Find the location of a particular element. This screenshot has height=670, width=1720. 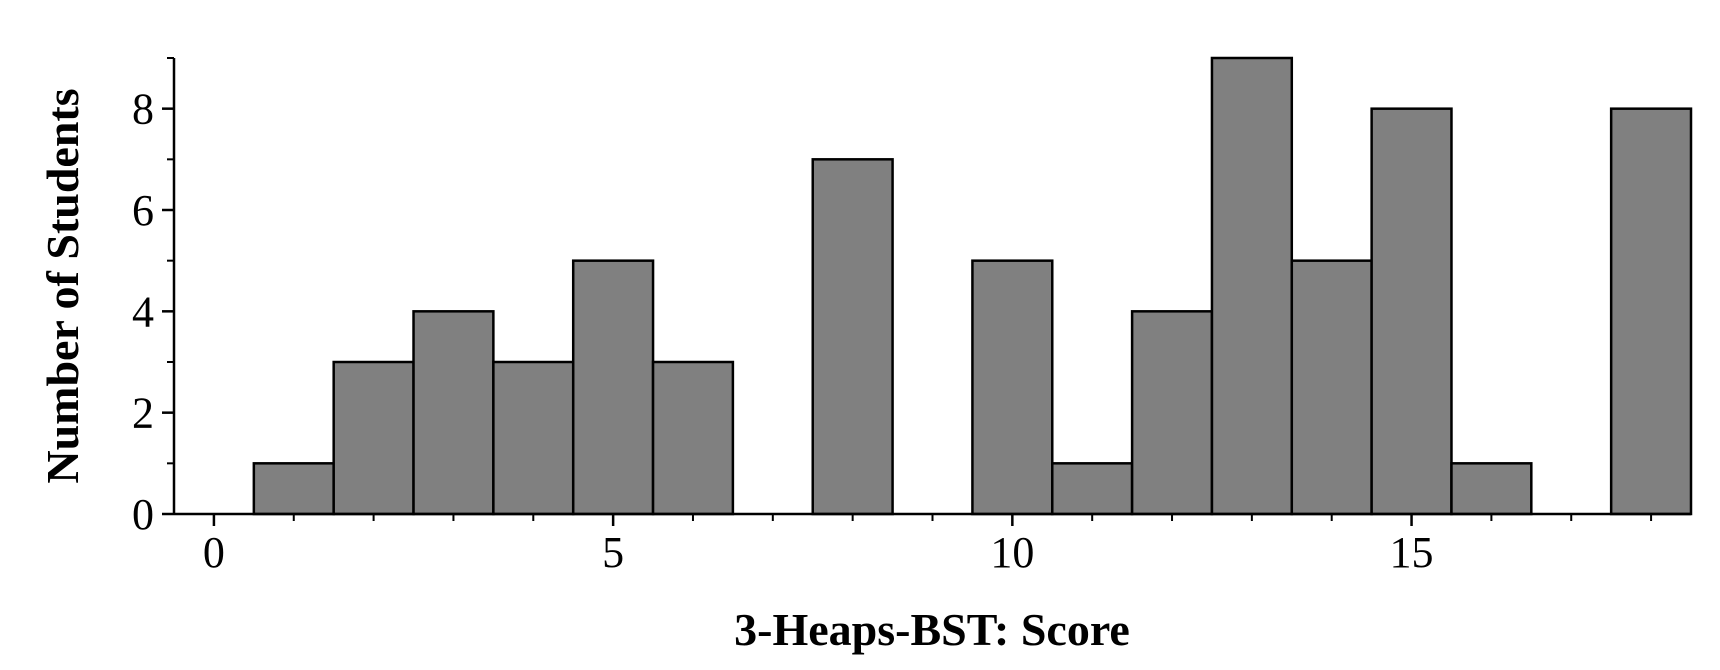

y-tick-label: 2 is located at coordinates (143, 413).